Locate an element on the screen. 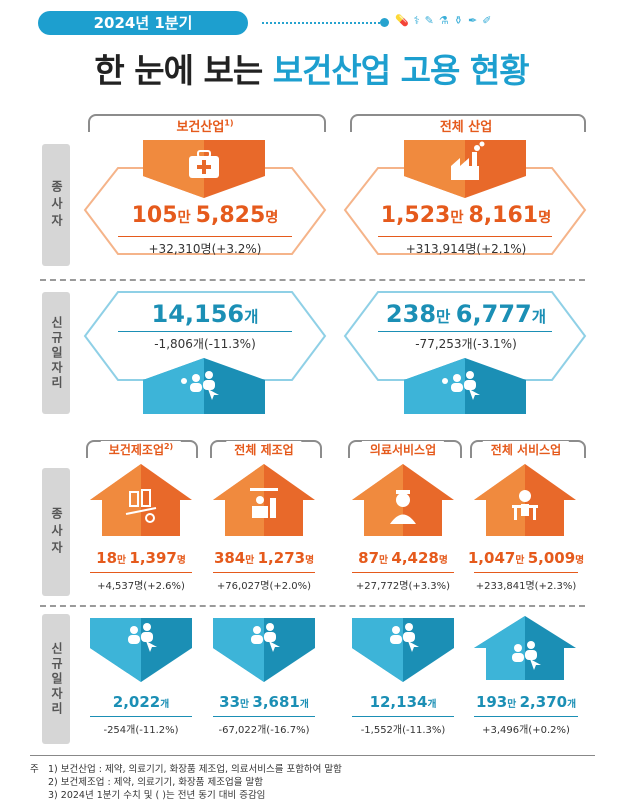 This screenshot has width=623, height=811. all-manufacturing-label: 전체 제조업 is located at coordinates (264, 449).